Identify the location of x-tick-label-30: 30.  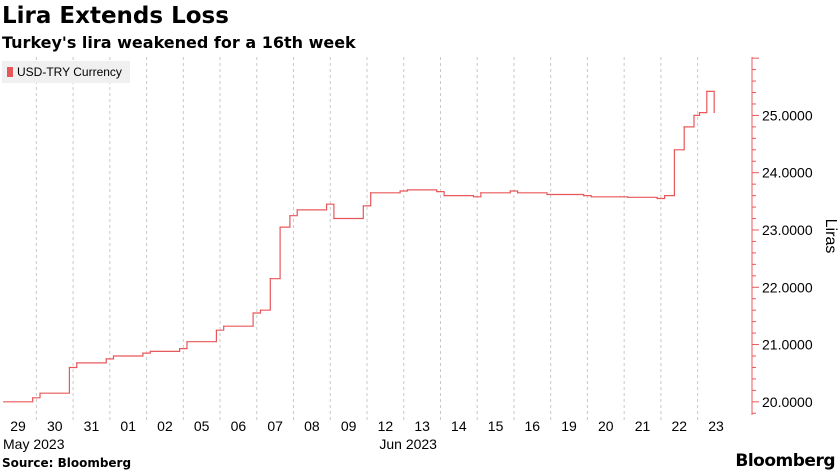
(55, 426).